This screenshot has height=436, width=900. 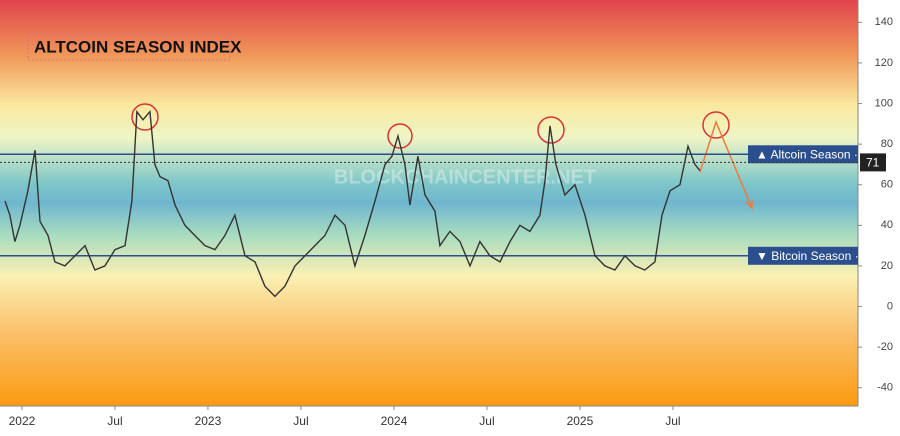 I want to click on current-value-box, so click(x=873, y=162).